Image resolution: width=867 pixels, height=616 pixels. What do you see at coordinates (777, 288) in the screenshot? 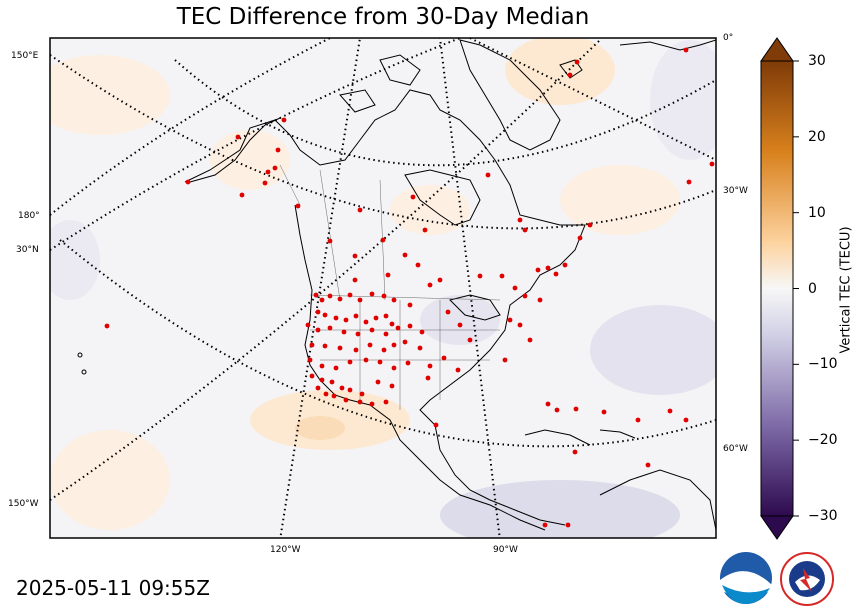
I see `colorbar-gradient` at bounding box center [777, 288].